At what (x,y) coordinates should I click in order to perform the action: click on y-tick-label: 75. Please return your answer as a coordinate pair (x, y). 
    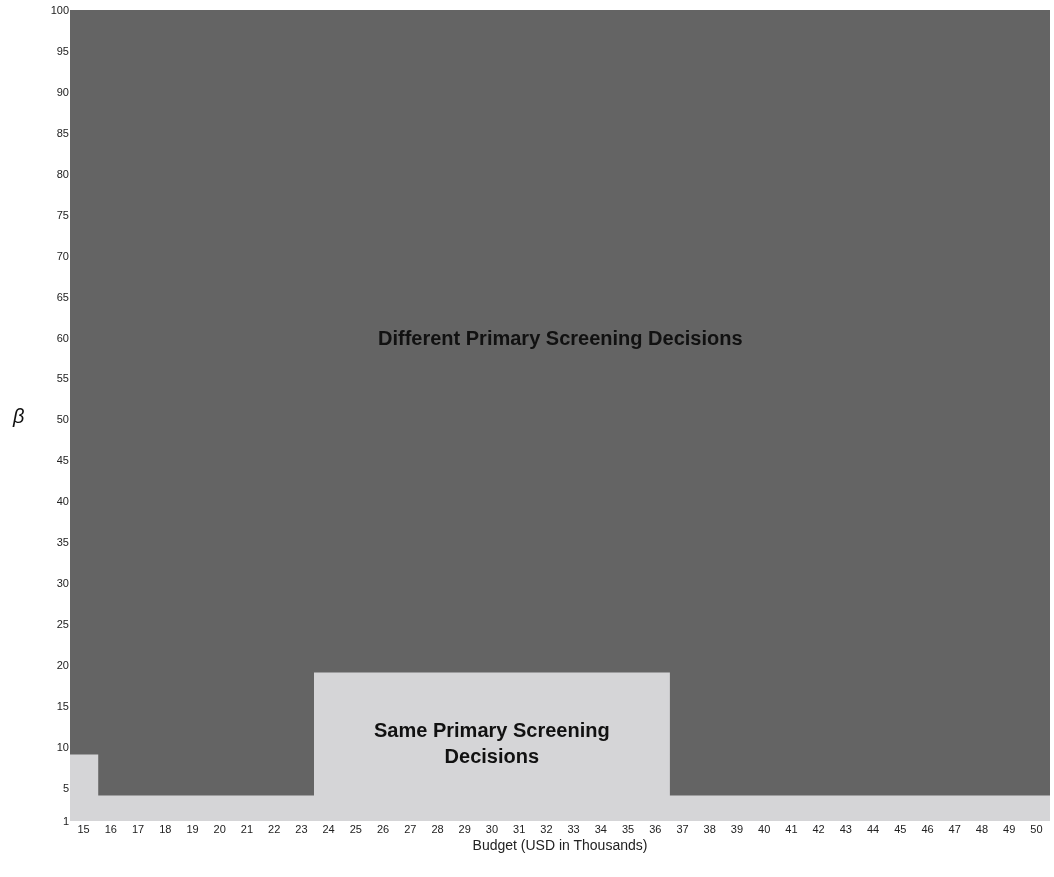
    Looking at the image, I should click on (62, 214).